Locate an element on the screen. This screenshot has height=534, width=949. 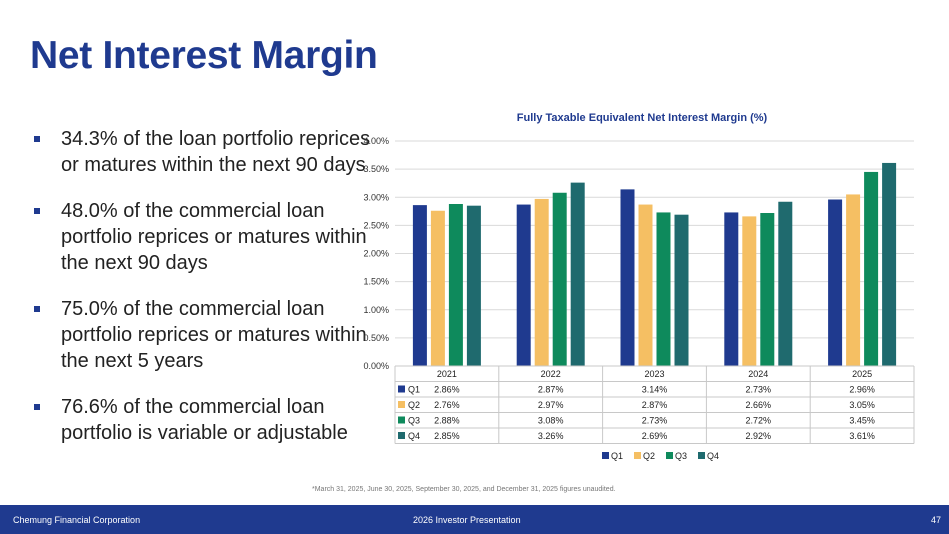
x-tick-label: 2023 is located at coordinates (654, 374).